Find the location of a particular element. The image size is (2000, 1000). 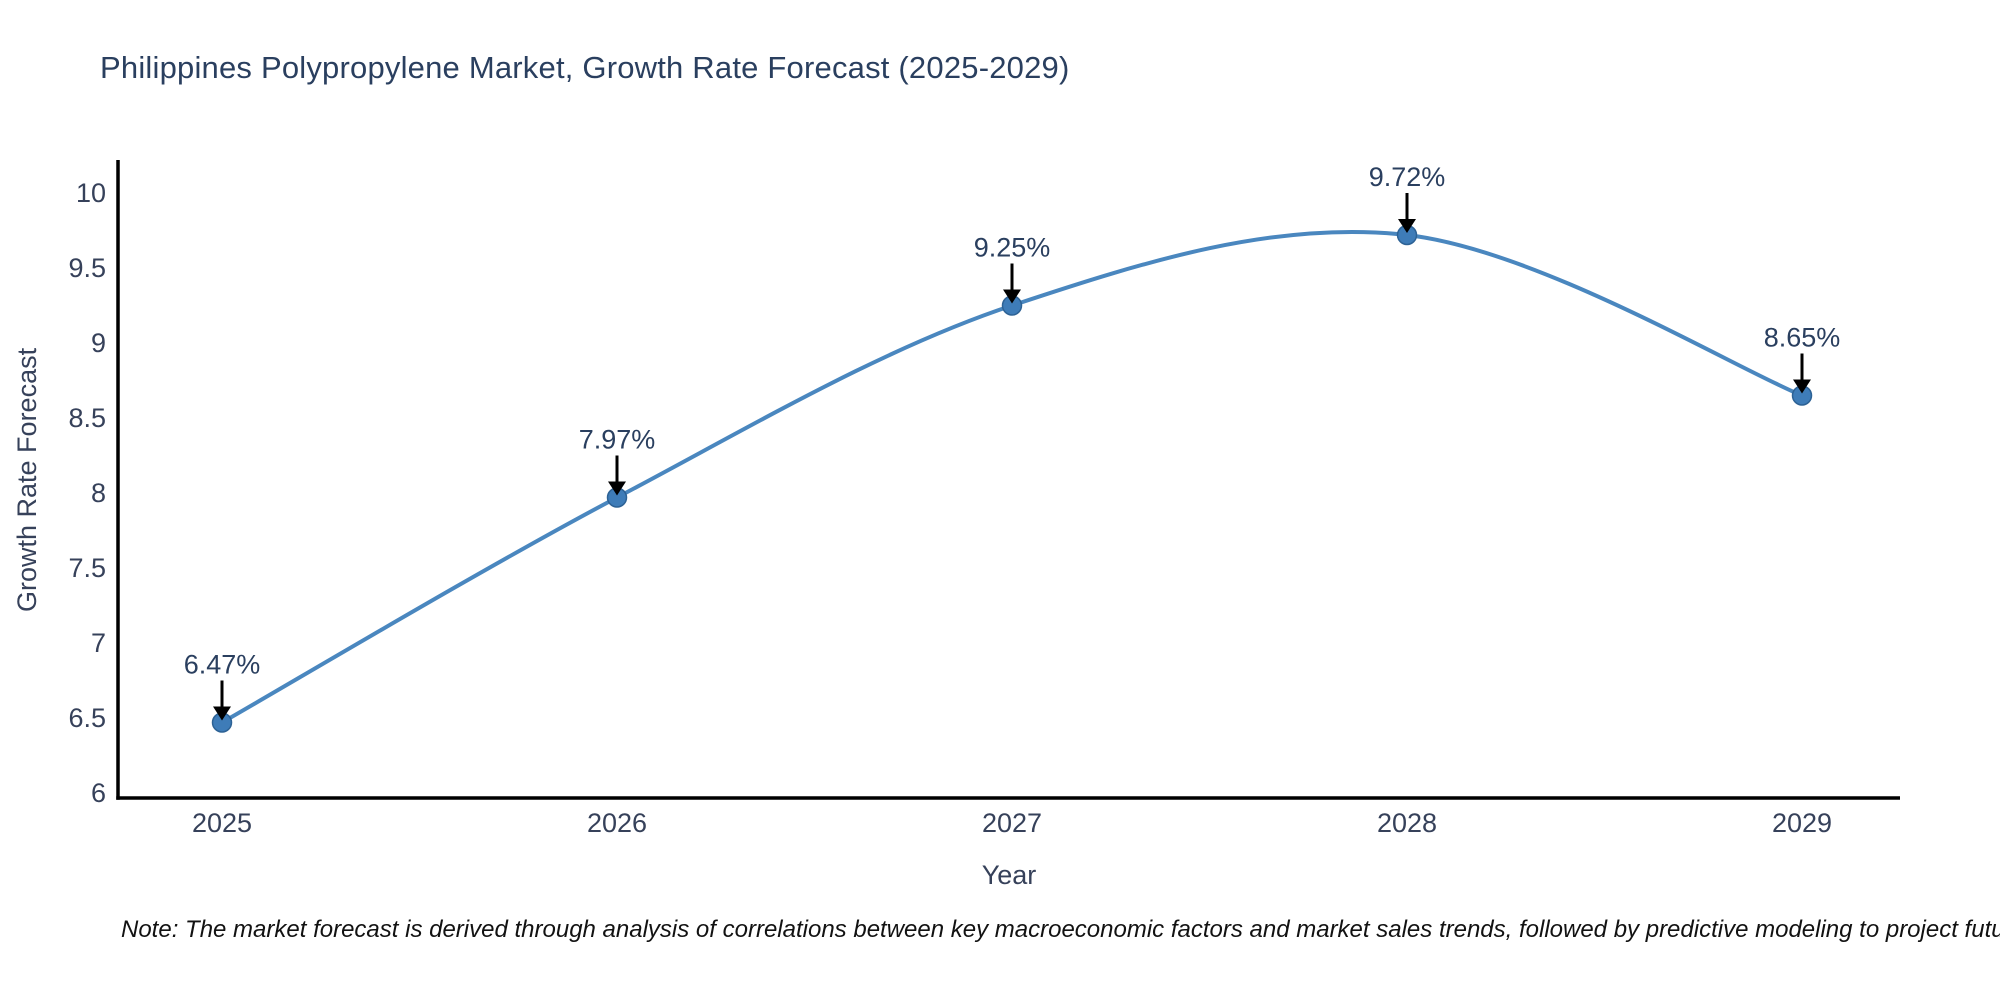

y-axis-title: Growth Rate Forecast is located at coordinates (27, 480).